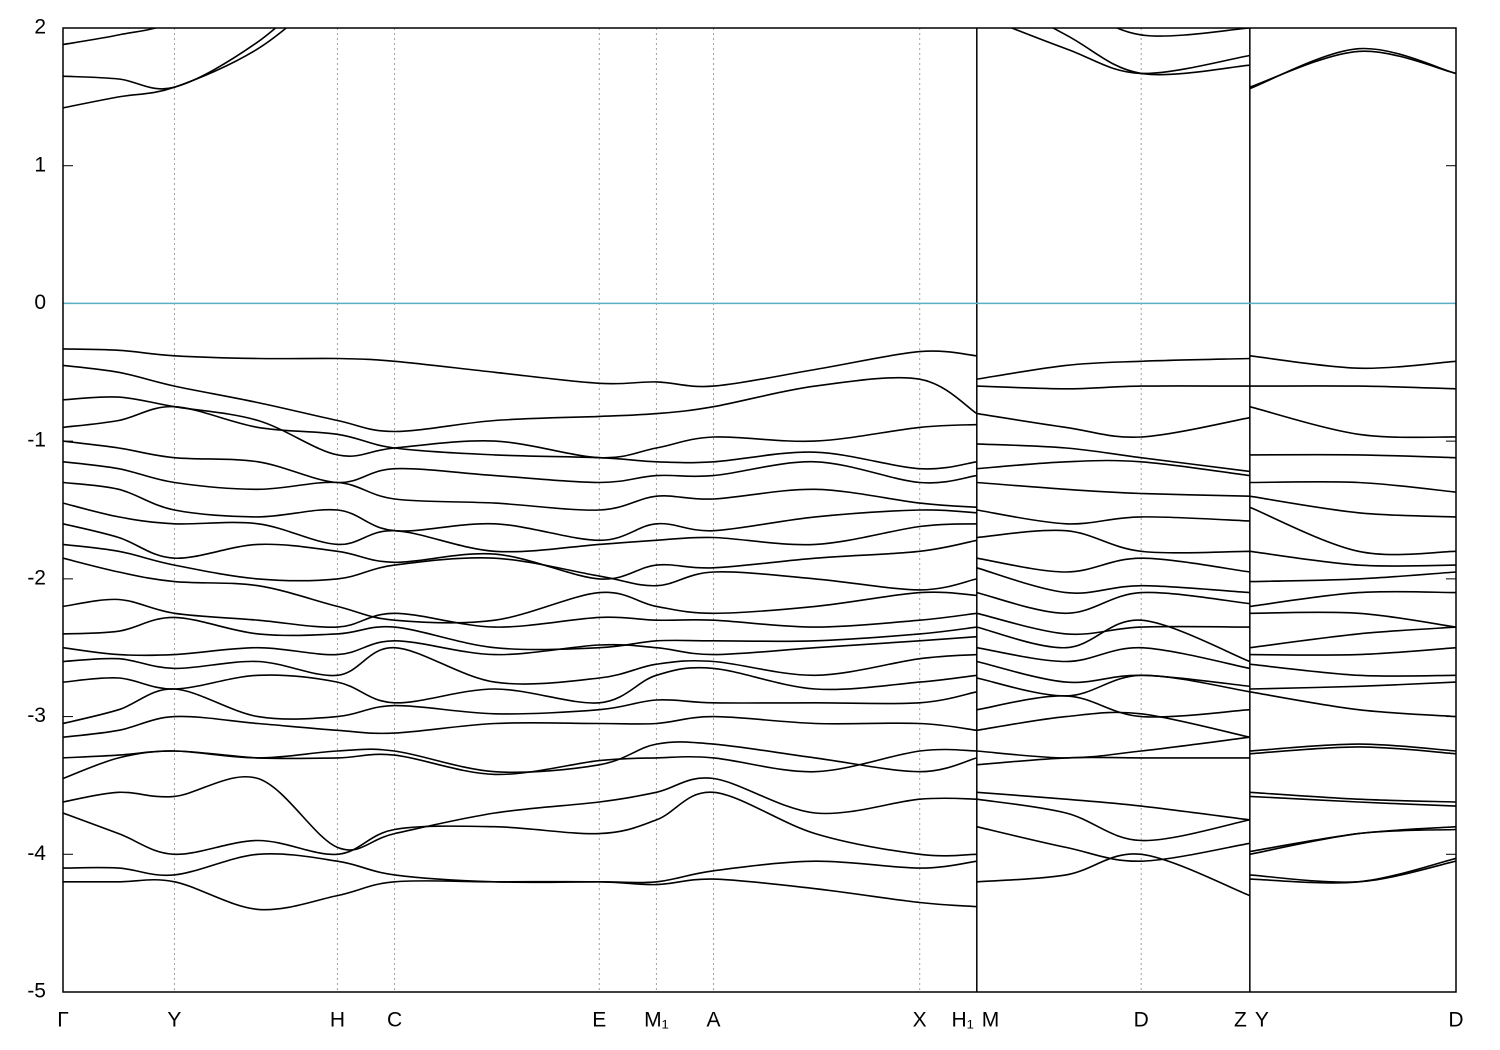 This screenshot has width=1500, height=1050. Describe the element at coordinates (63, 1020) in the screenshot. I see `x-tick-label: Γ` at that location.